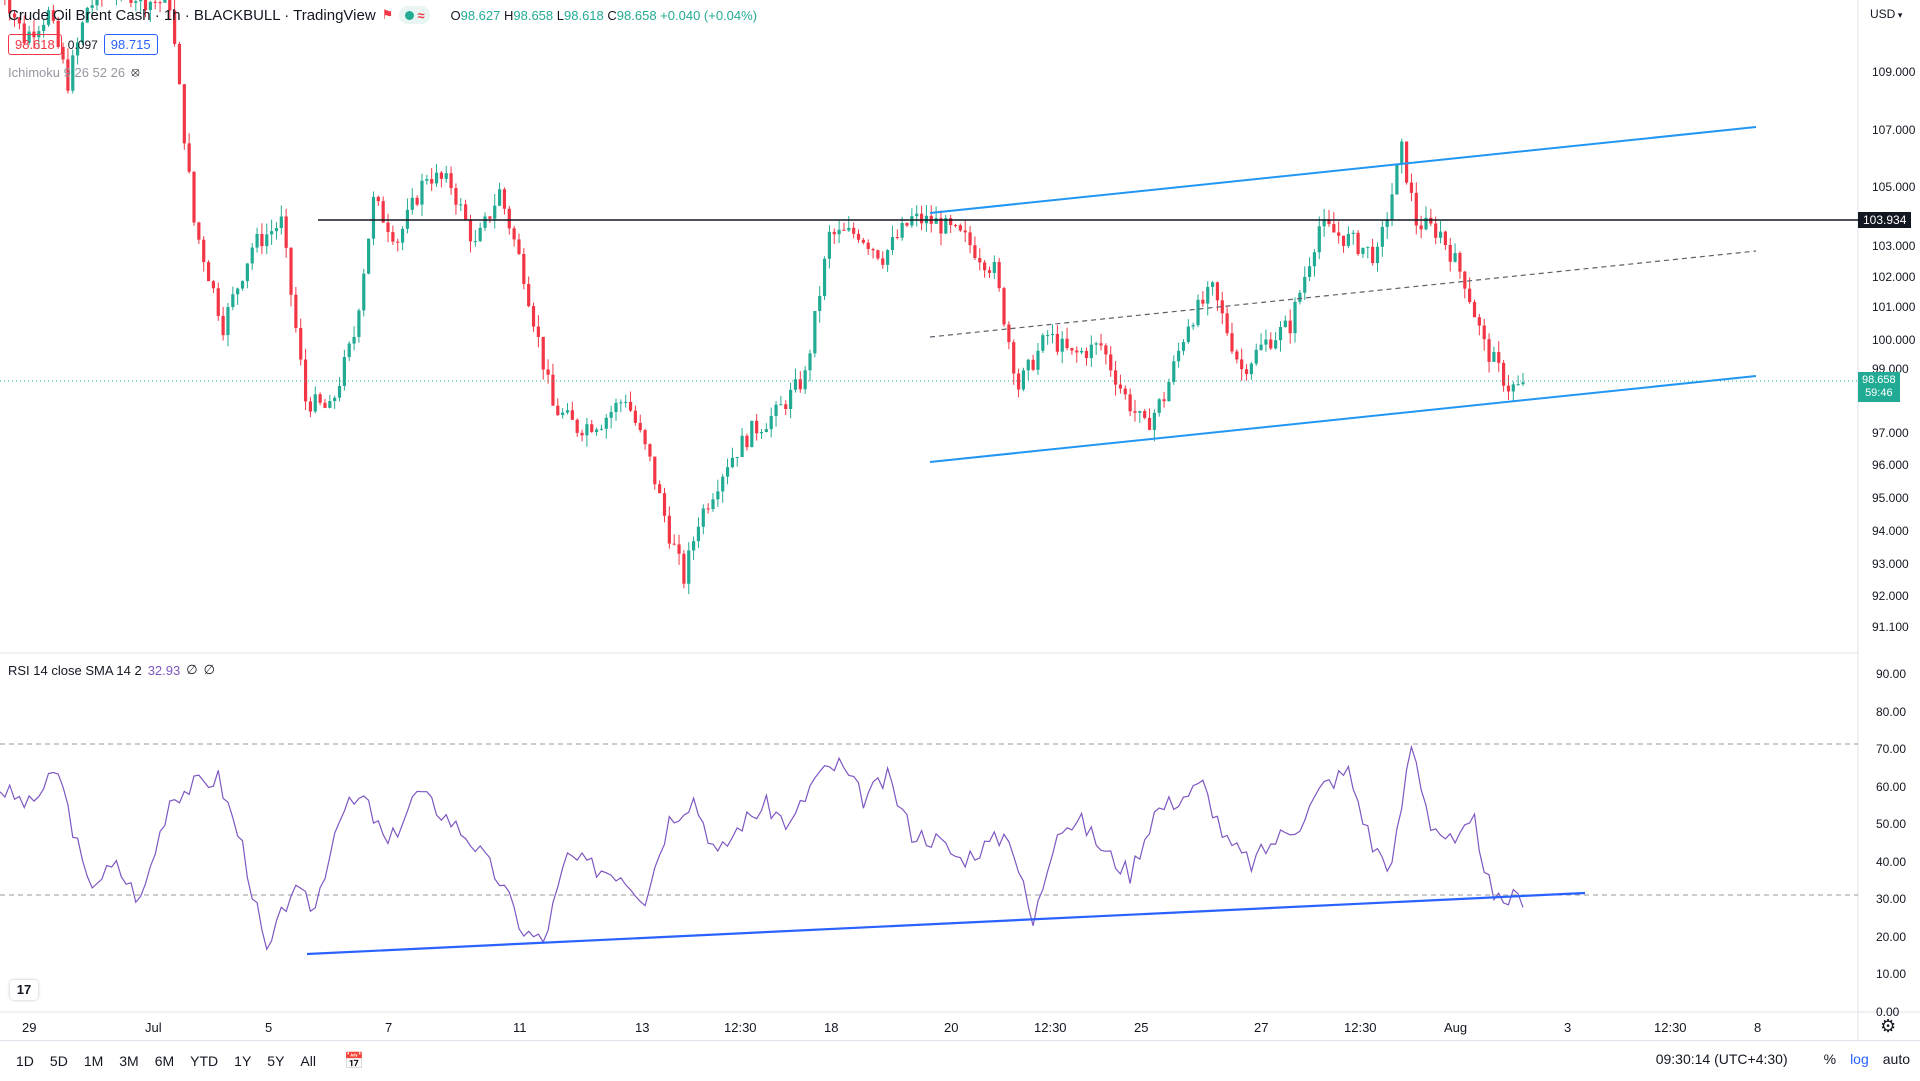  What do you see at coordinates (389, 1027) in the screenshot?
I see `time-tick-label: 7` at bounding box center [389, 1027].